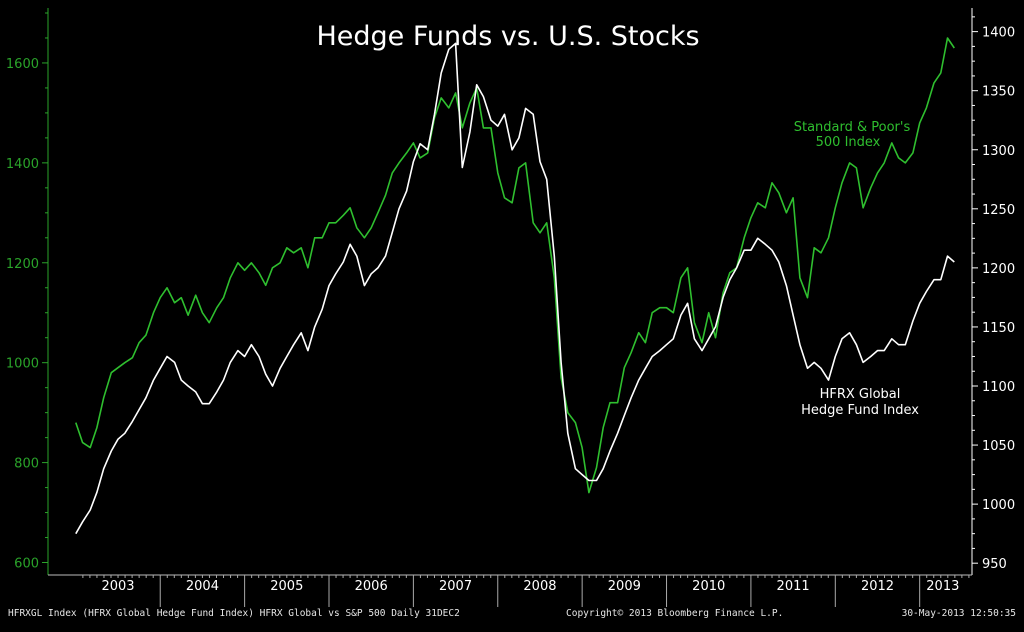 The width and height of the screenshot is (1024, 632). I want to click on x-tick-label: 2003, so click(117, 586).